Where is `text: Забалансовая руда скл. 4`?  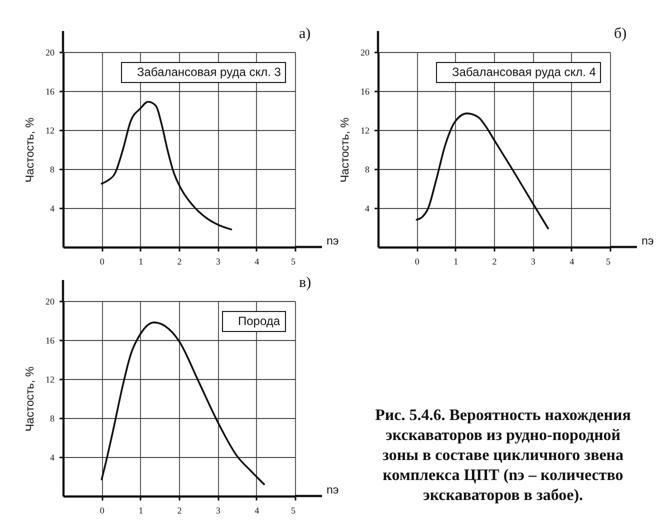
text: Забалансовая руда скл. 4 is located at coordinates (524, 72).